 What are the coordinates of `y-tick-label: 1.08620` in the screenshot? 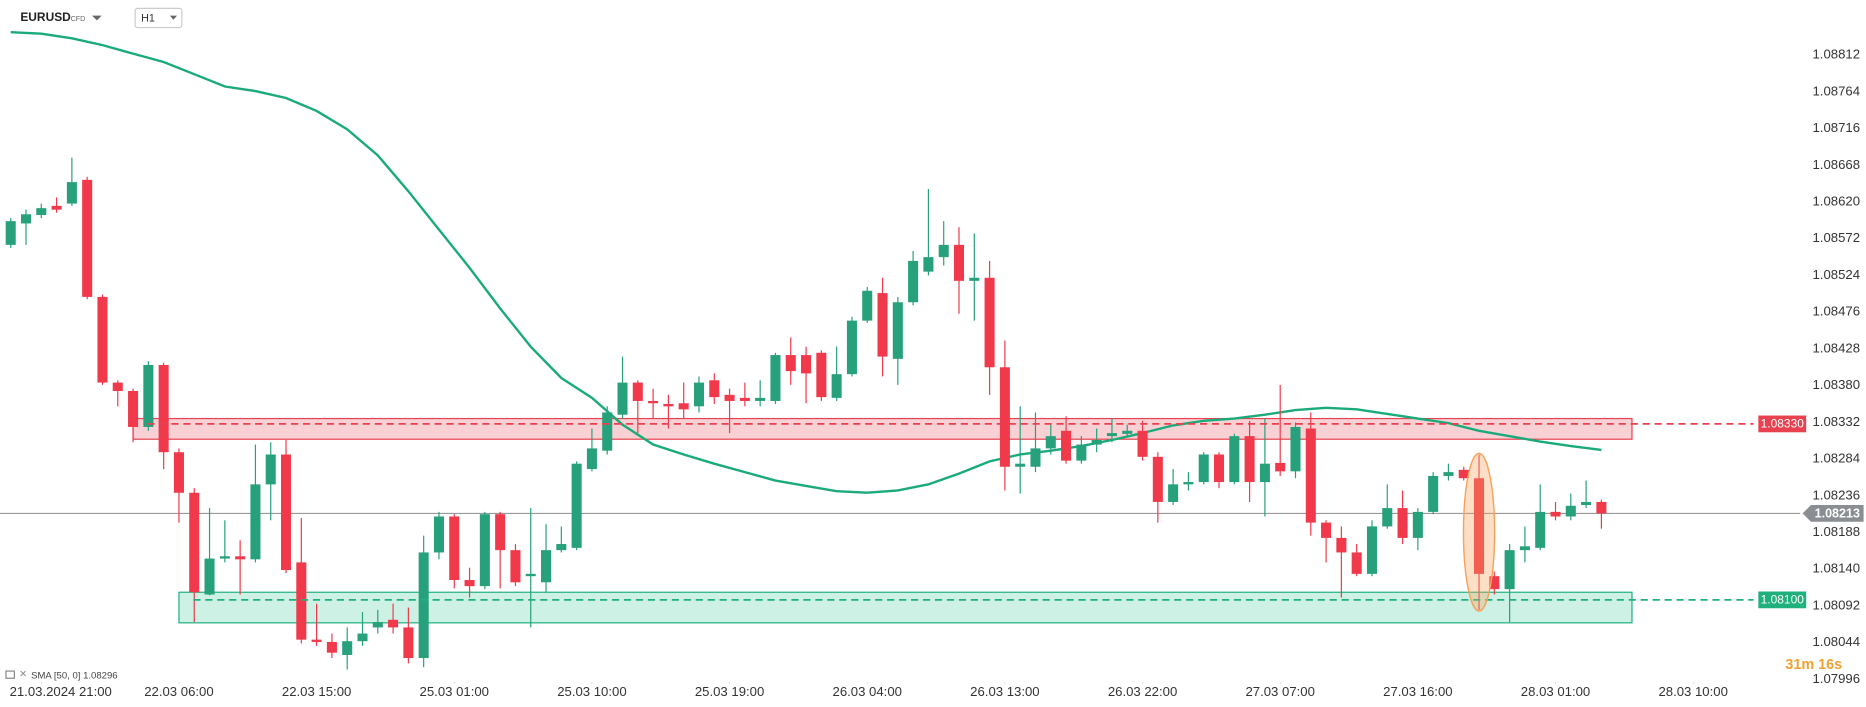 It's located at (1837, 200).